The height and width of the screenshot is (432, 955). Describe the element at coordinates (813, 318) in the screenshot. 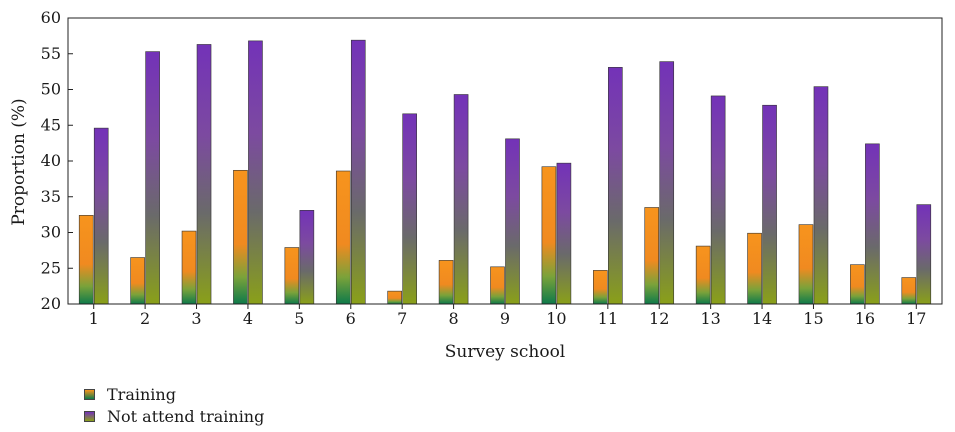

I see `x-tick-label: 15` at that location.